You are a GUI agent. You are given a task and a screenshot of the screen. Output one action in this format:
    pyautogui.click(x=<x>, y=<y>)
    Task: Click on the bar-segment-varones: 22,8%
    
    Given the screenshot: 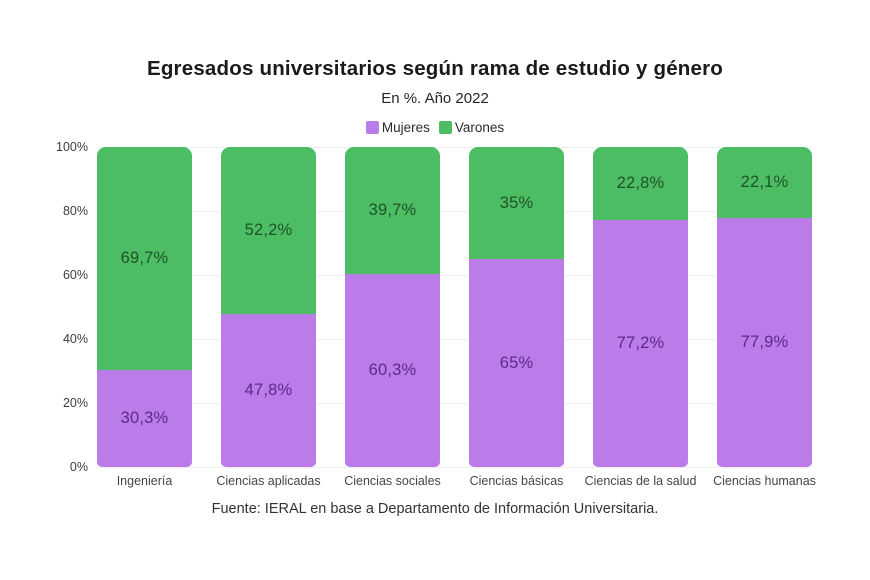 What is the action you would take?
    pyautogui.click(x=640, y=183)
    